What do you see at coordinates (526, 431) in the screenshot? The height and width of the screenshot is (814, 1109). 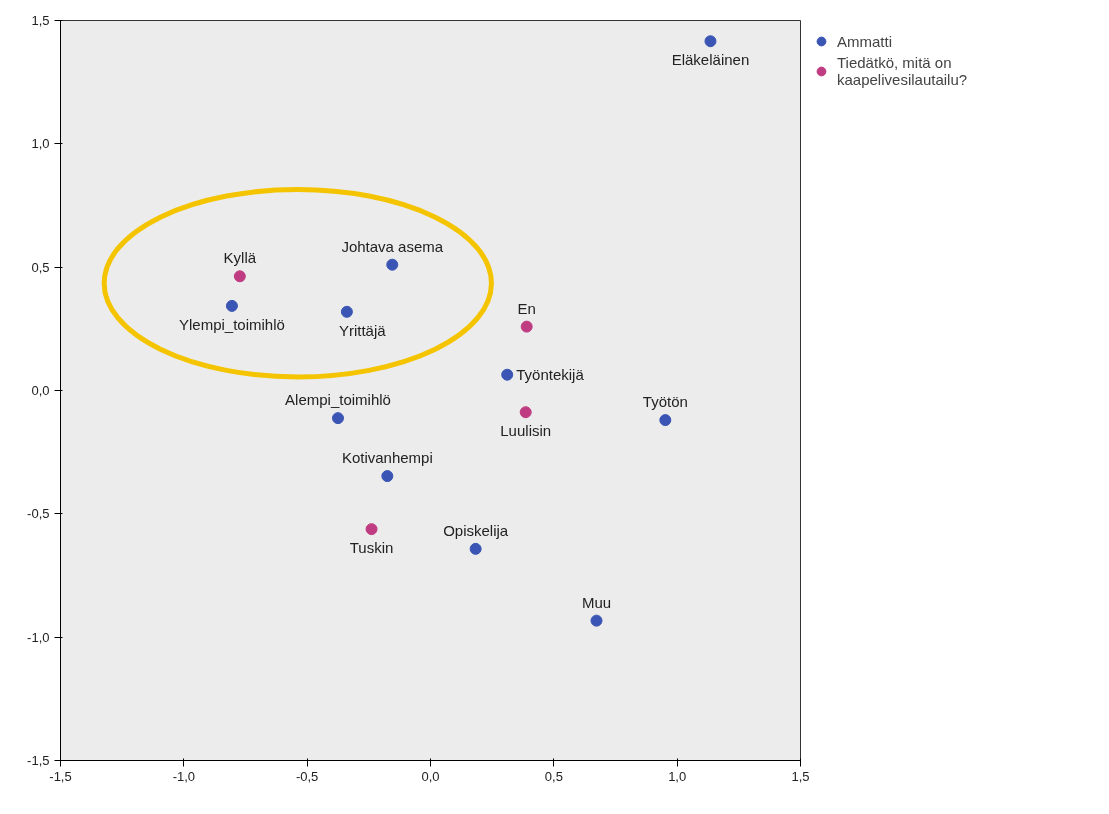 I see `annotation: Luulisin` at bounding box center [526, 431].